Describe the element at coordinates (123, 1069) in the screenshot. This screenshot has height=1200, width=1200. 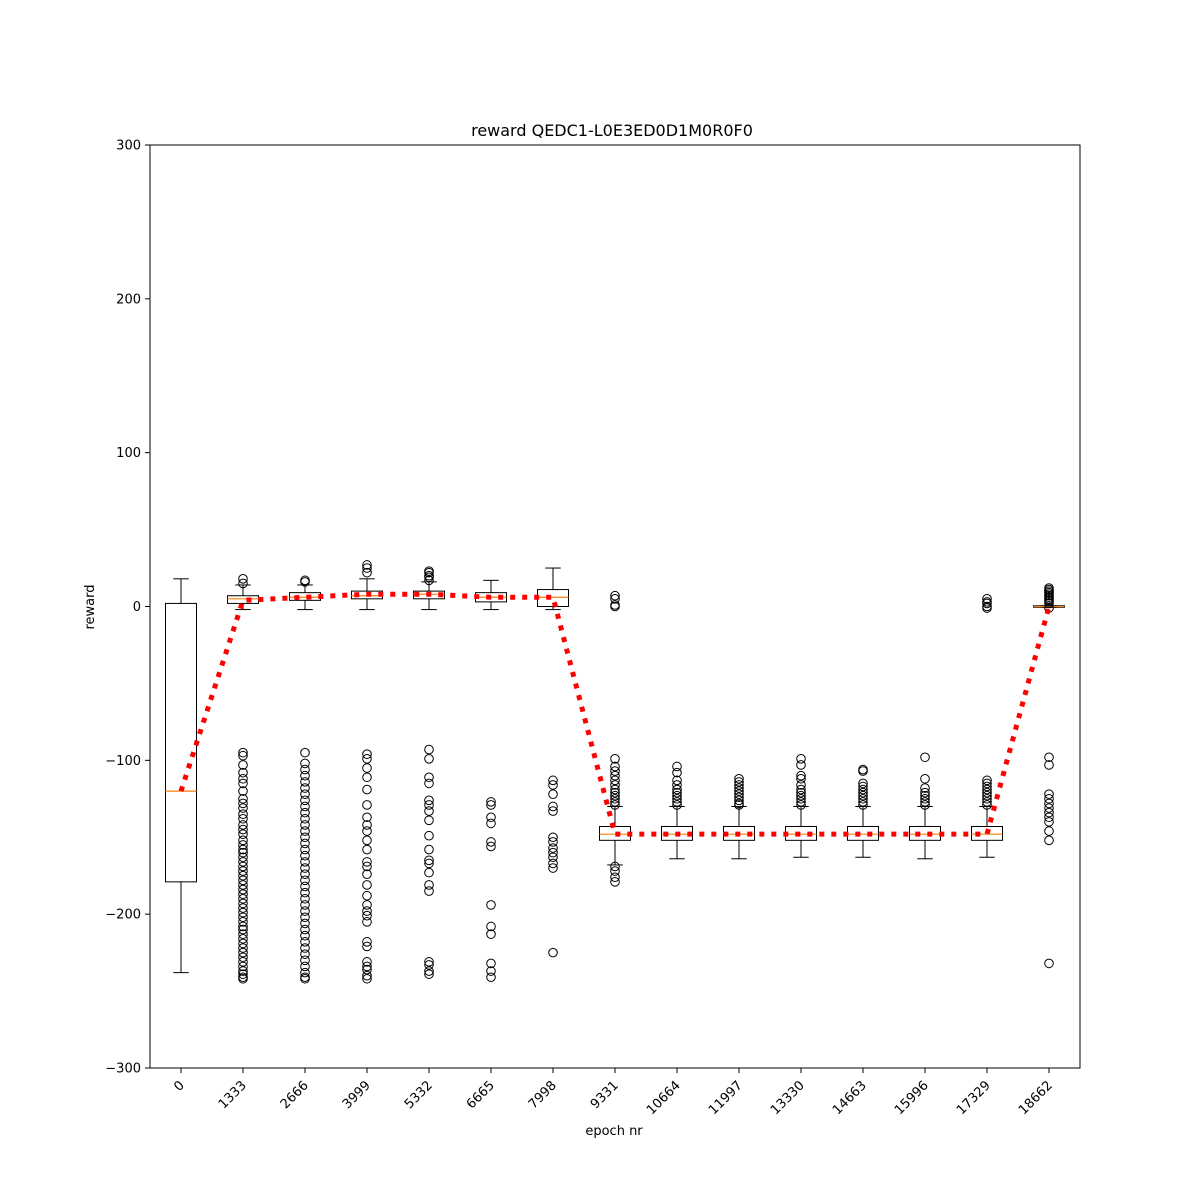
I see `y-tick-label: −300` at that location.